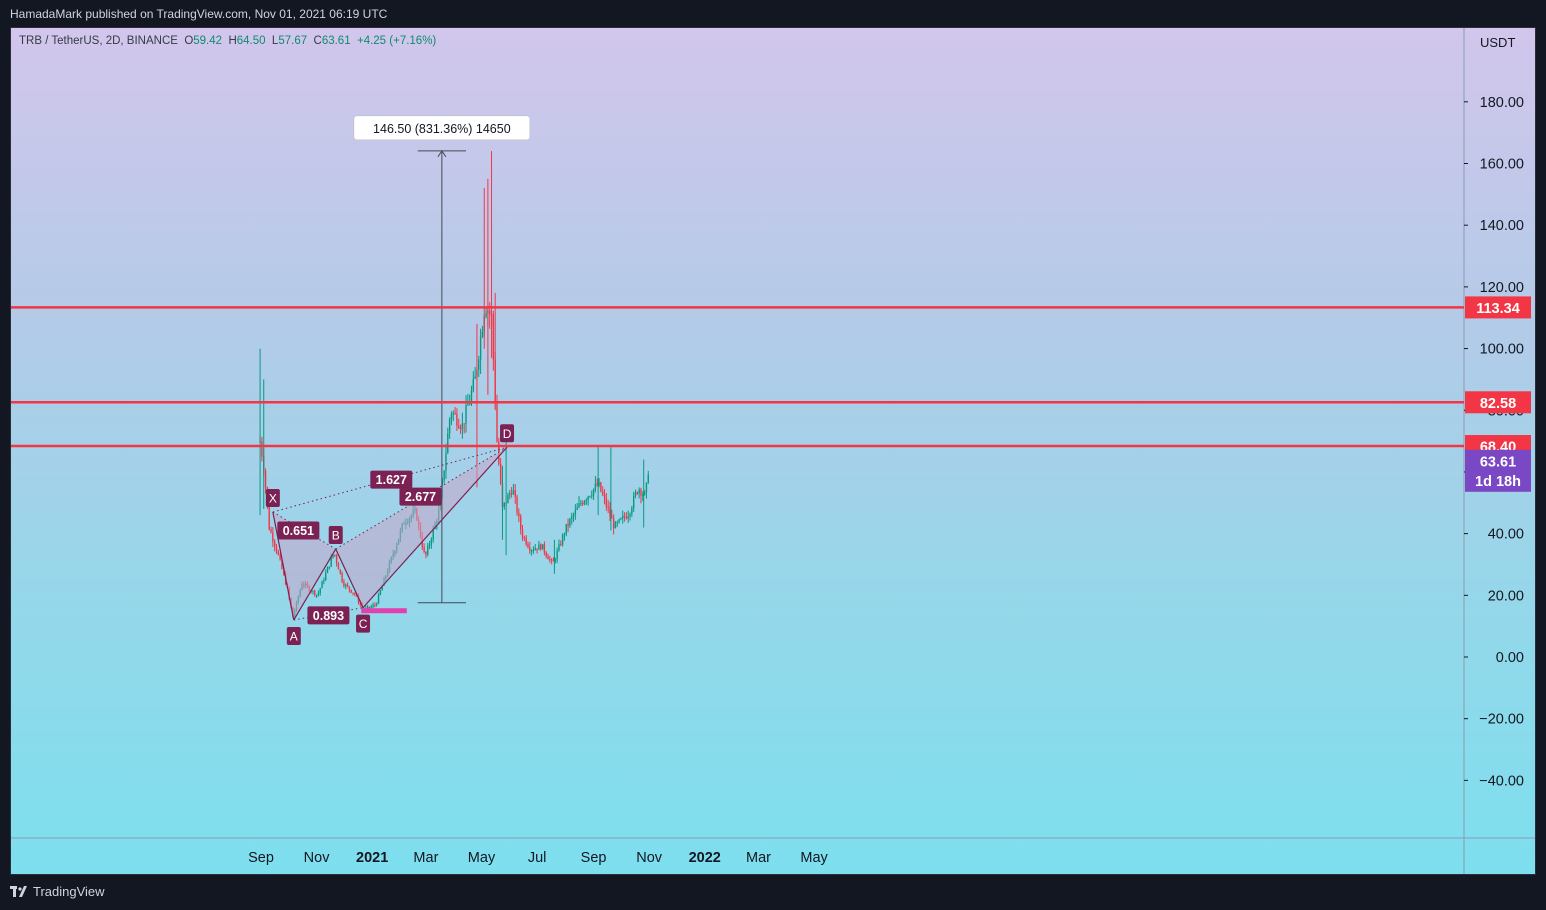 This screenshot has height=910, width=1546. I want to click on pattern-bcd-fill, so click(421, 527).